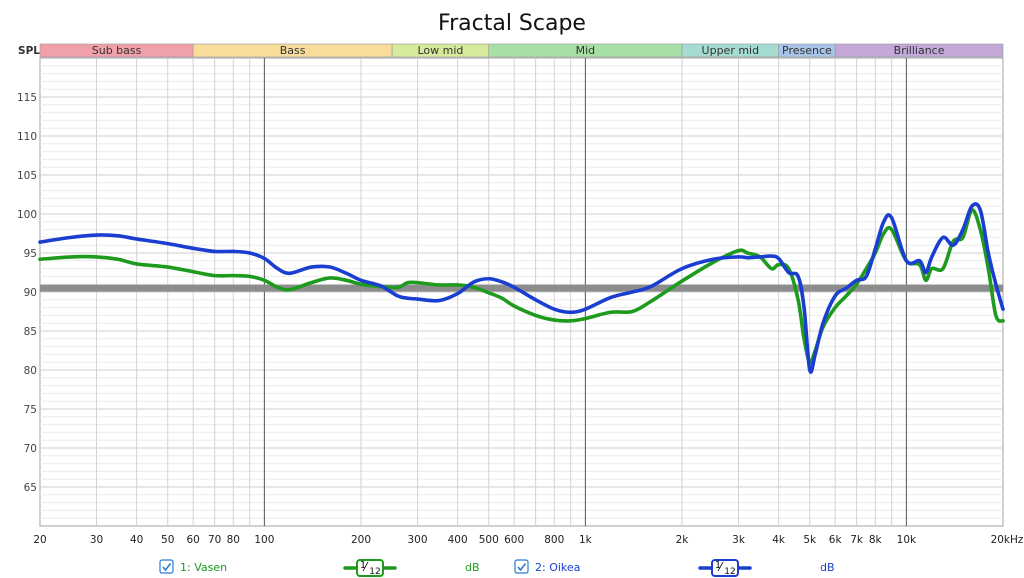 This screenshot has width=1024, height=578. I want to click on y-tick-label: 75, so click(30, 410).